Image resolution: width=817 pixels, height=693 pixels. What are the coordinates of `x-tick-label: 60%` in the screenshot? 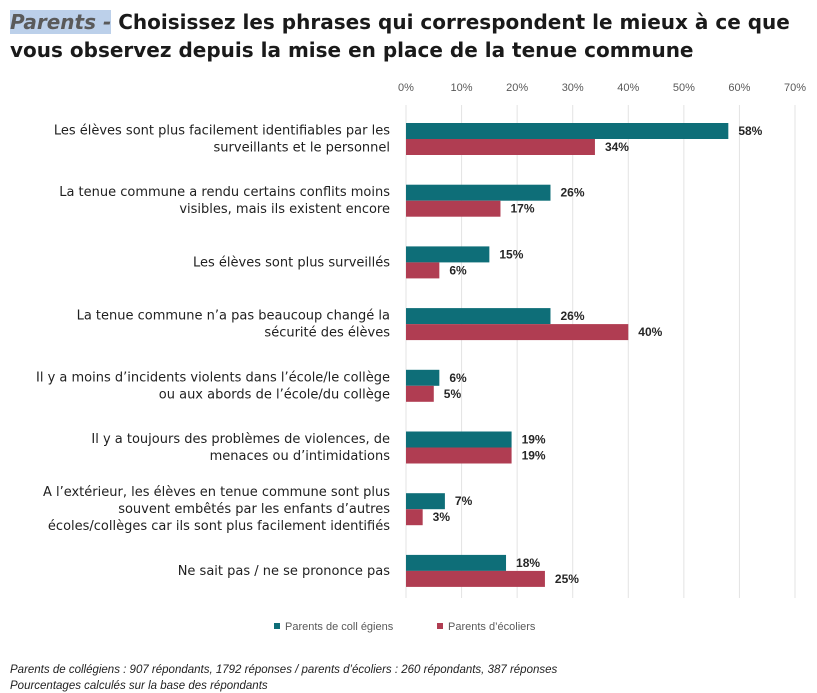 It's located at (739, 88).